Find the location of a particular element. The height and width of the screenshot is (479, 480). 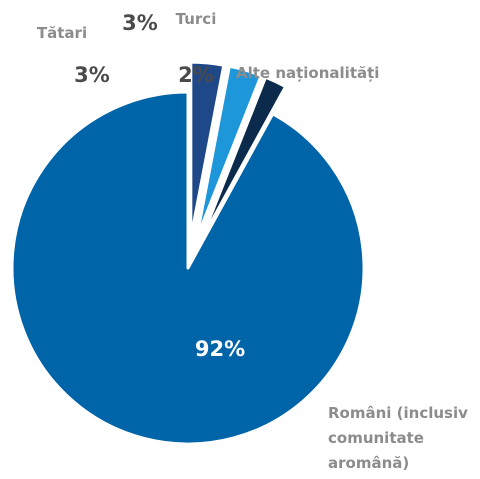

category-label-tatari: Tătari is located at coordinates (62, 33).